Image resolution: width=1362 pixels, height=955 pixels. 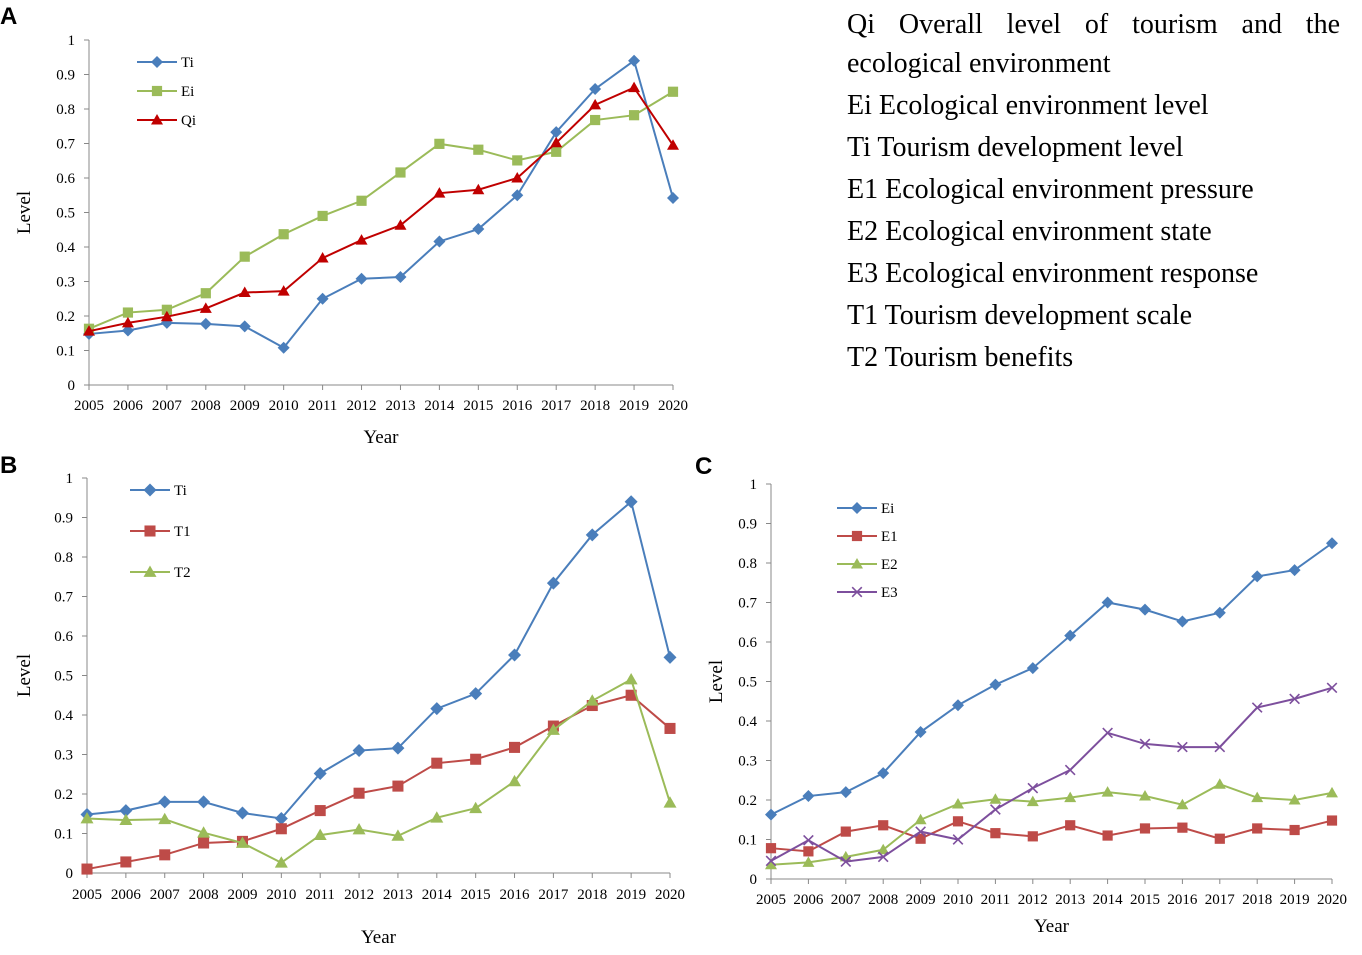 I want to click on panel-c-y-tick-label: 0.6, so click(x=747, y=643).